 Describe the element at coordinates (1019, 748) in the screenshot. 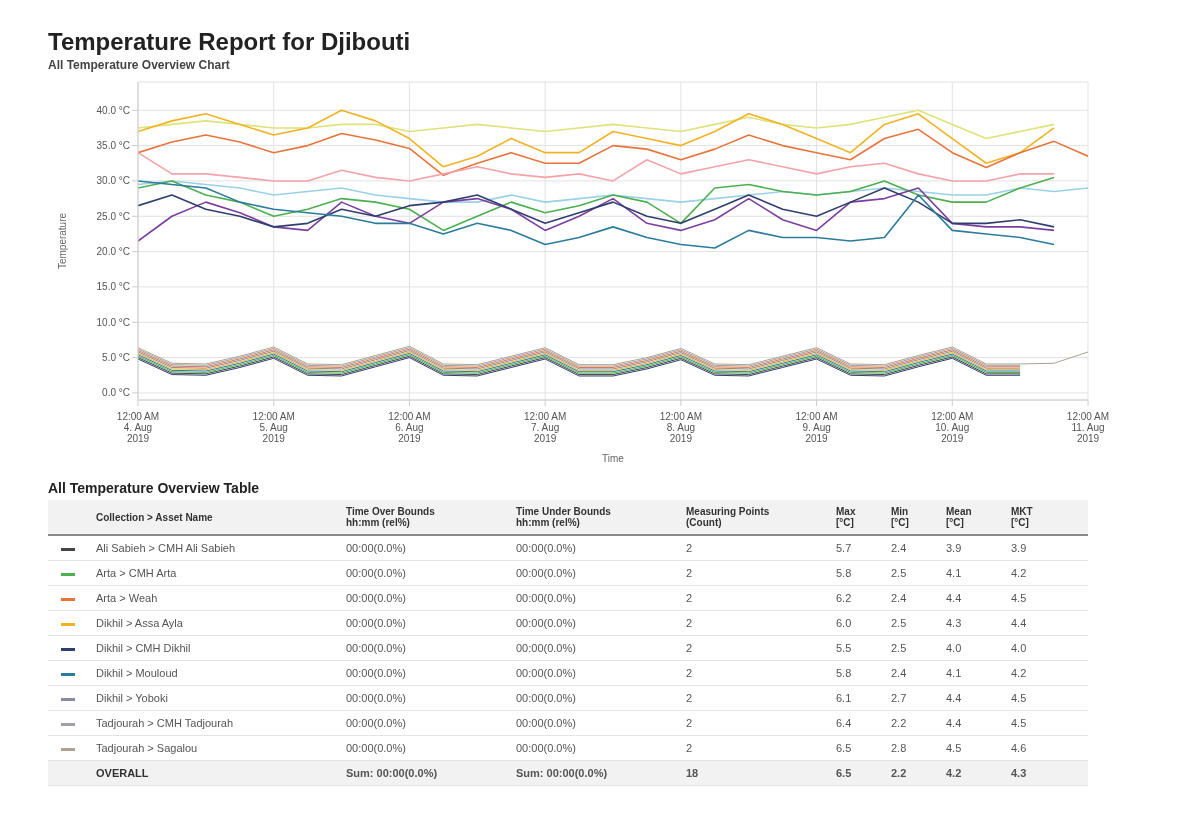

I see `text: 4.6` at that location.